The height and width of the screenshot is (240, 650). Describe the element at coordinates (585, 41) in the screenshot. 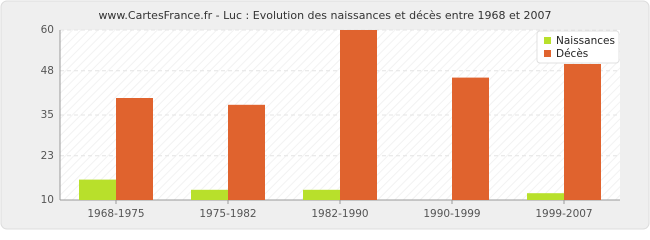

I see `legend-label: Naissances` at that location.